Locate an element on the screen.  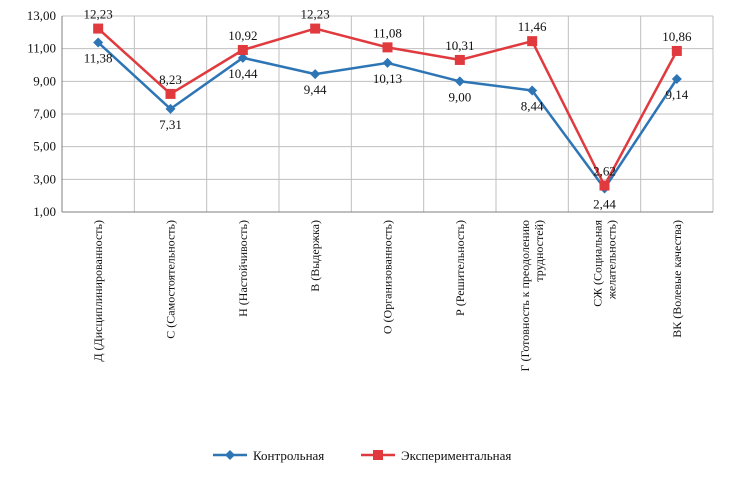
data-label: 11,38 is located at coordinates (98, 57).